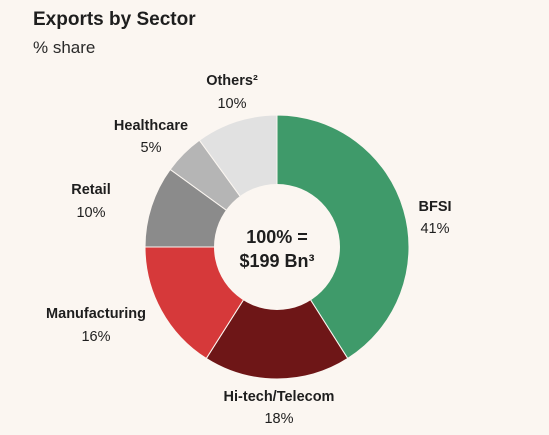 Image resolution: width=549 pixels, height=435 pixels. Describe the element at coordinates (114, 19) in the screenshot. I see `chart-title: Exports by Sector` at that location.